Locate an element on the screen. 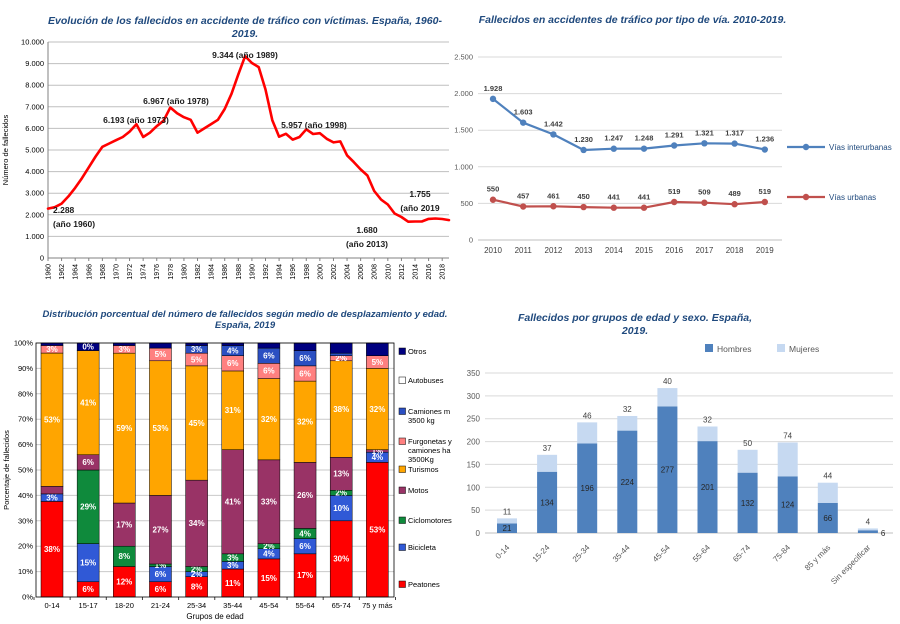  x-tick-label: 35-44 is located at coordinates (232, 605).